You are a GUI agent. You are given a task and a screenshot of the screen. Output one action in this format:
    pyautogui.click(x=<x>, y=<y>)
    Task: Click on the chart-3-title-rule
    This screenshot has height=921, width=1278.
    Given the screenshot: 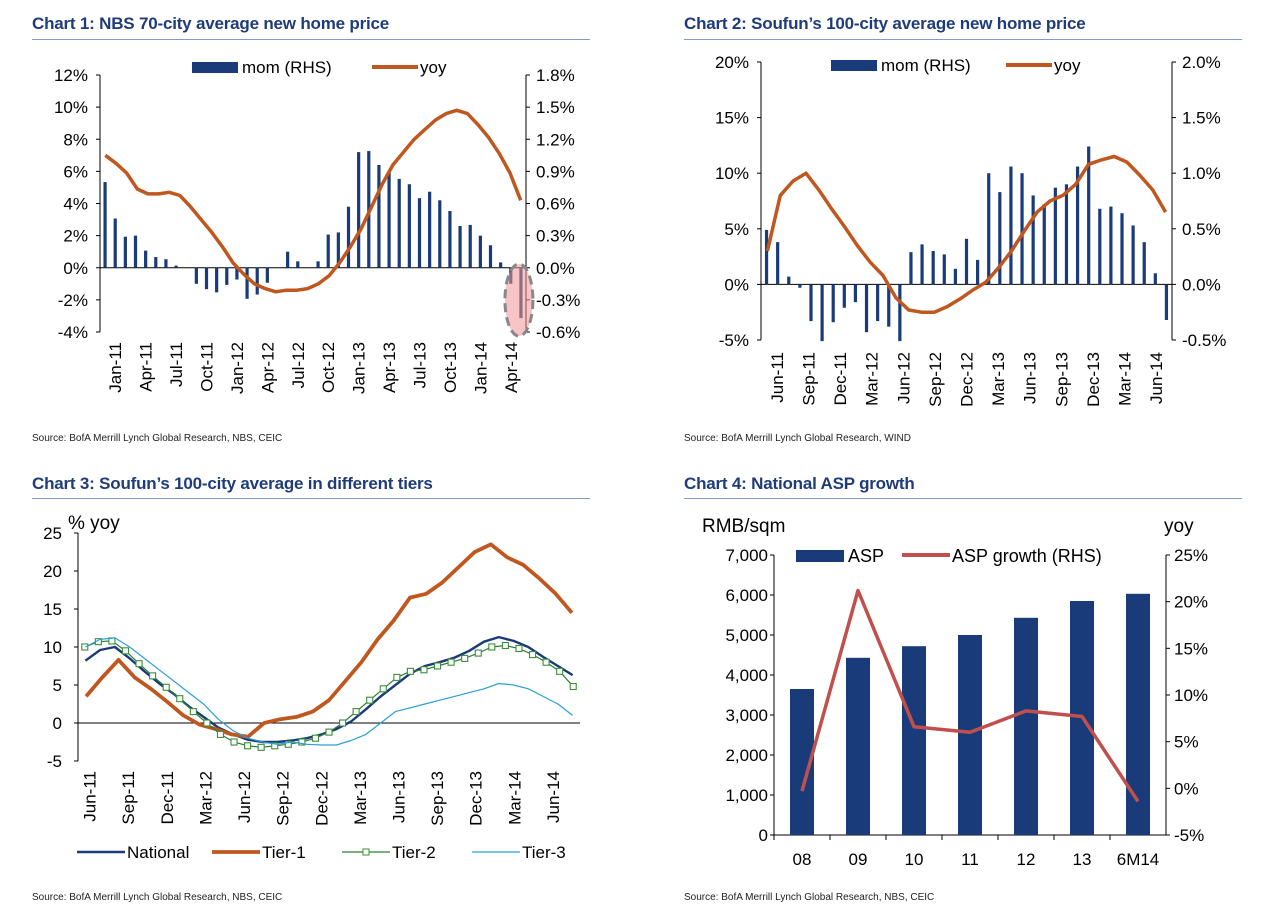 What is the action you would take?
    pyautogui.click(x=311, y=498)
    